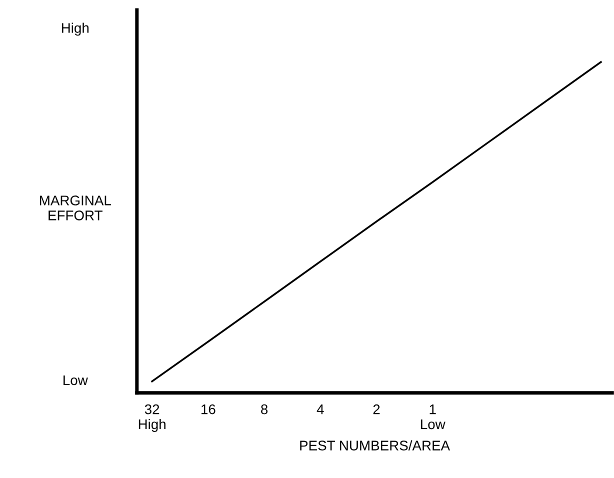 This screenshot has height=478, width=614. What do you see at coordinates (75, 208) in the screenshot?
I see `y-axis-title: MARGINAL EFFORT` at bounding box center [75, 208].